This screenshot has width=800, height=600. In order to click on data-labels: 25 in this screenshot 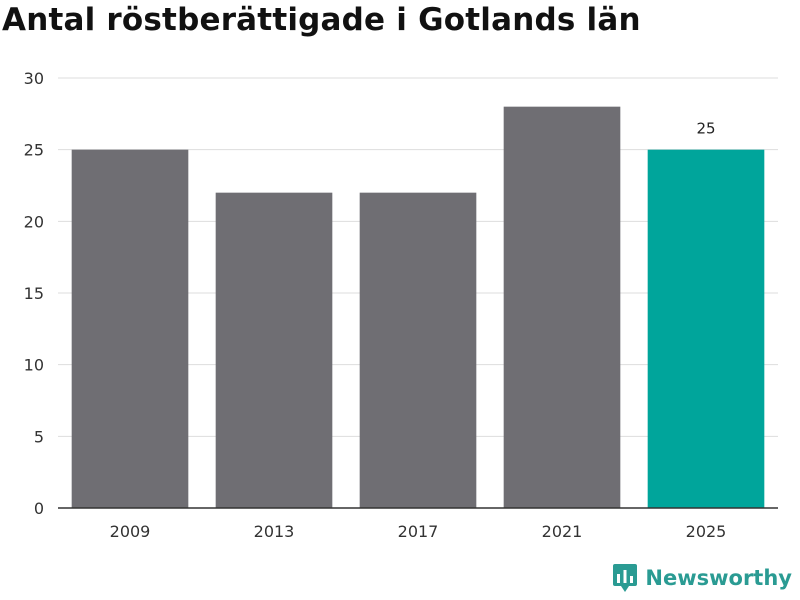, I will do `click(705, 129)`.